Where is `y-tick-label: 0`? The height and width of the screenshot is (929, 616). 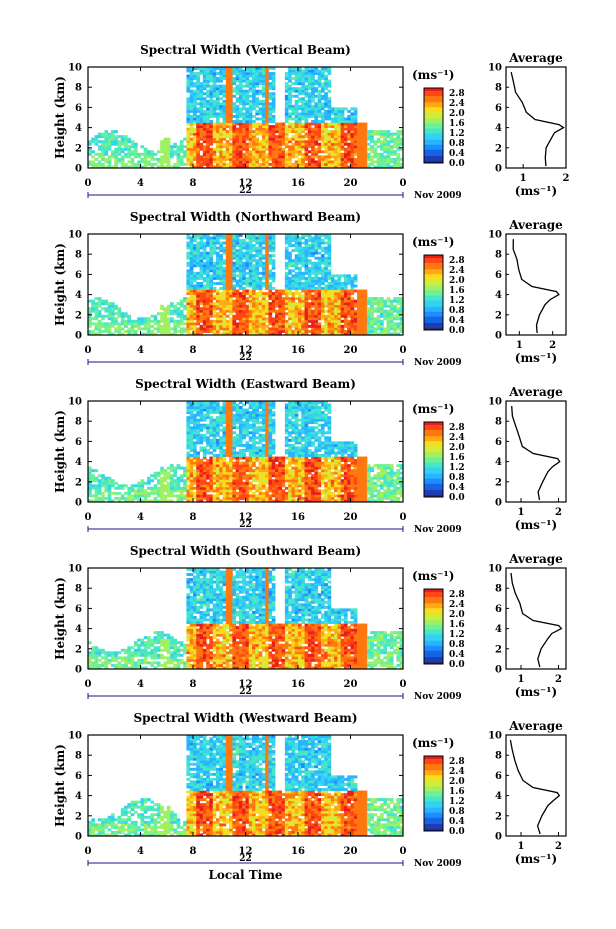
y-tick-label: 0 is located at coordinates (78, 169).